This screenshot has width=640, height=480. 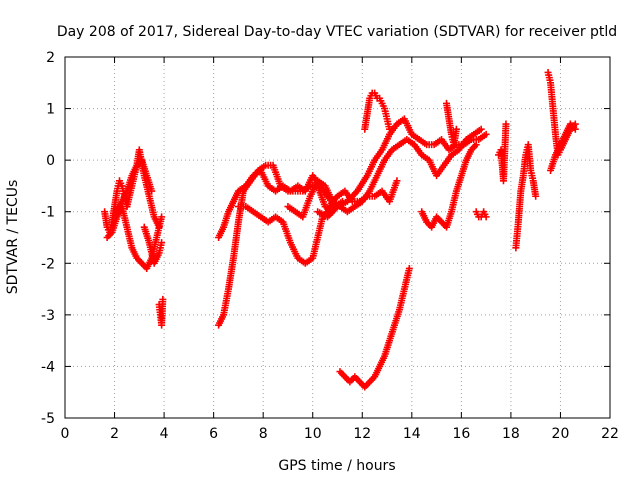 I want to click on series-sat-n, so click(x=449, y=186).